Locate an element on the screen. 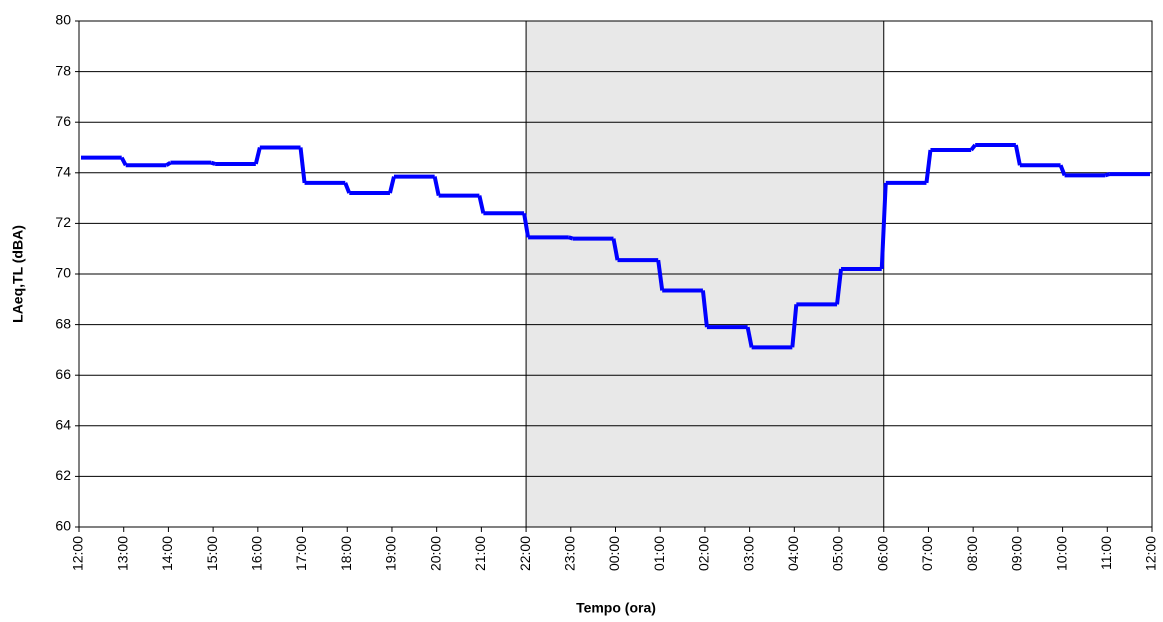 The width and height of the screenshot is (1163, 622). y-tick-label: 60 is located at coordinates (63, 526).